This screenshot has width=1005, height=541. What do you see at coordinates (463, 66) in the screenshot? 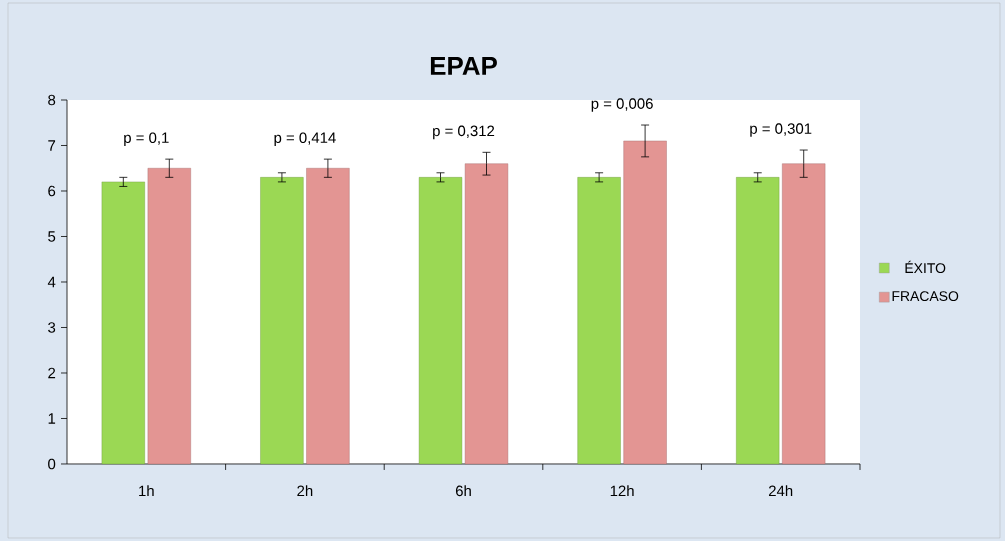
I see `chart-title: EPAP` at bounding box center [463, 66].